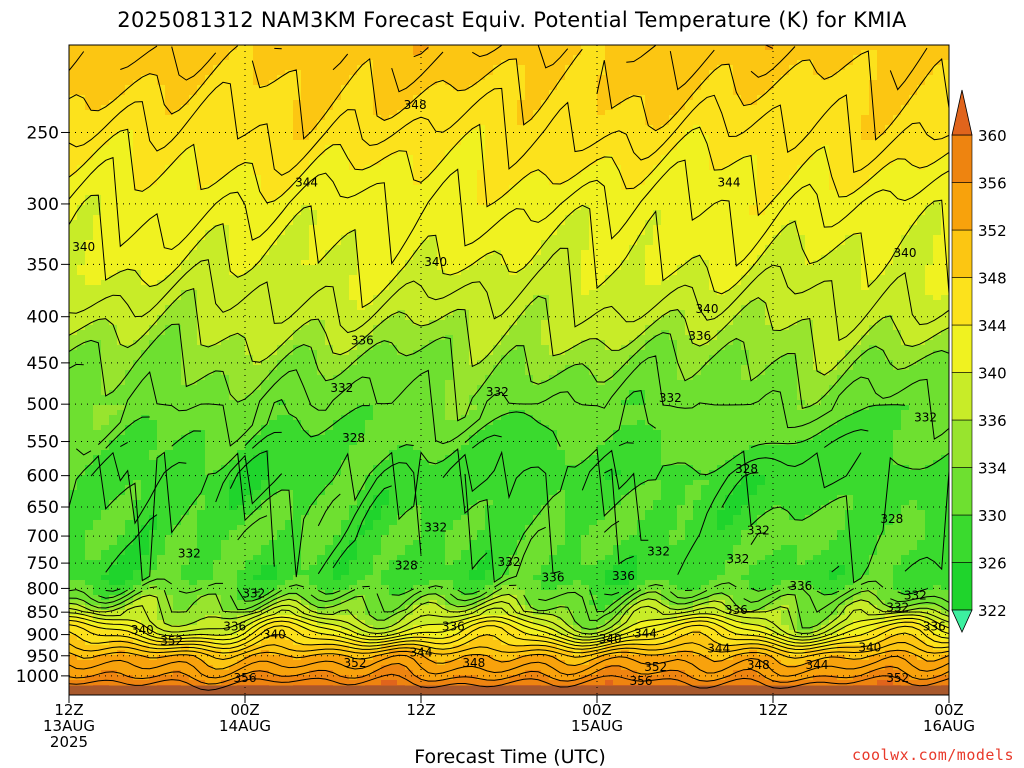 The image size is (1024, 768). What do you see at coordinates (43, 657) in the screenshot?
I see `y-tick-label: 950` at bounding box center [43, 657].